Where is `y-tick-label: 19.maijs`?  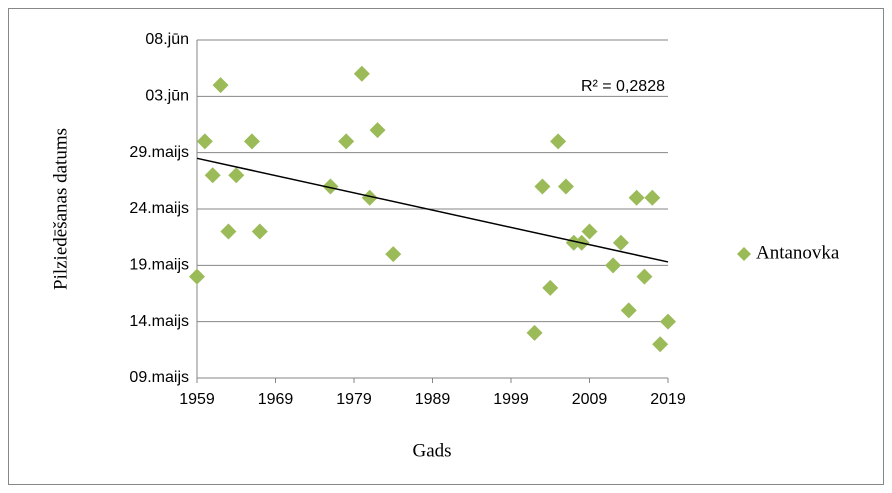 y-tick-label: 19.maijs is located at coordinates (159, 265).